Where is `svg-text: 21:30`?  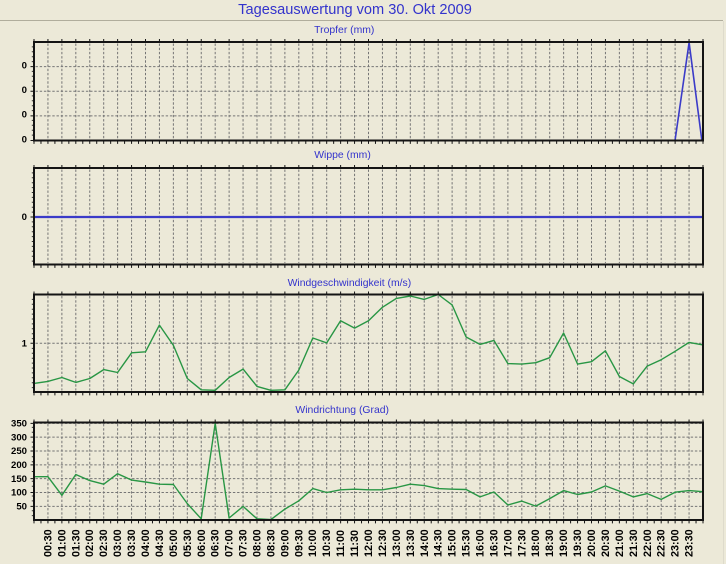
svg-text: 21:30 is located at coordinates (634, 543).